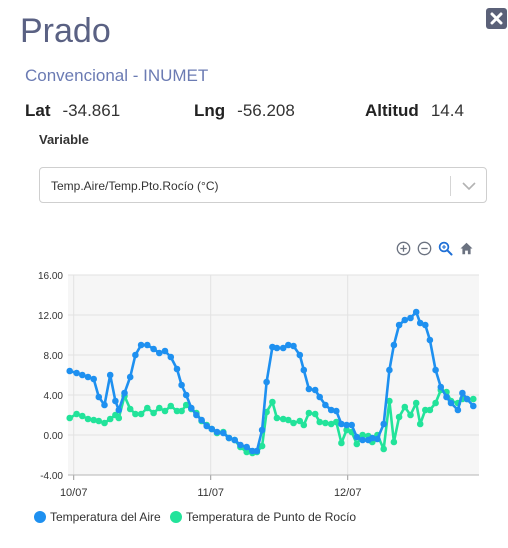 The image size is (508, 548). Describe the element at coordinates (496, 18) in the screenshot. I see `close-button` at that location.